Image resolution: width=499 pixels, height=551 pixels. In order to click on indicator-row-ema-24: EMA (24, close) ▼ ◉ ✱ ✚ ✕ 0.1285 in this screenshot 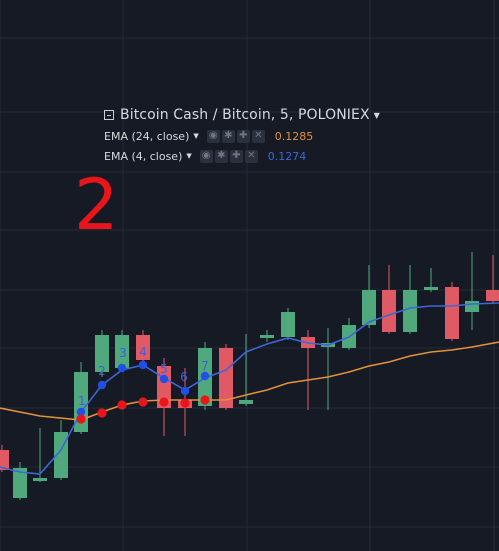, I will do `click(242, 136)`.